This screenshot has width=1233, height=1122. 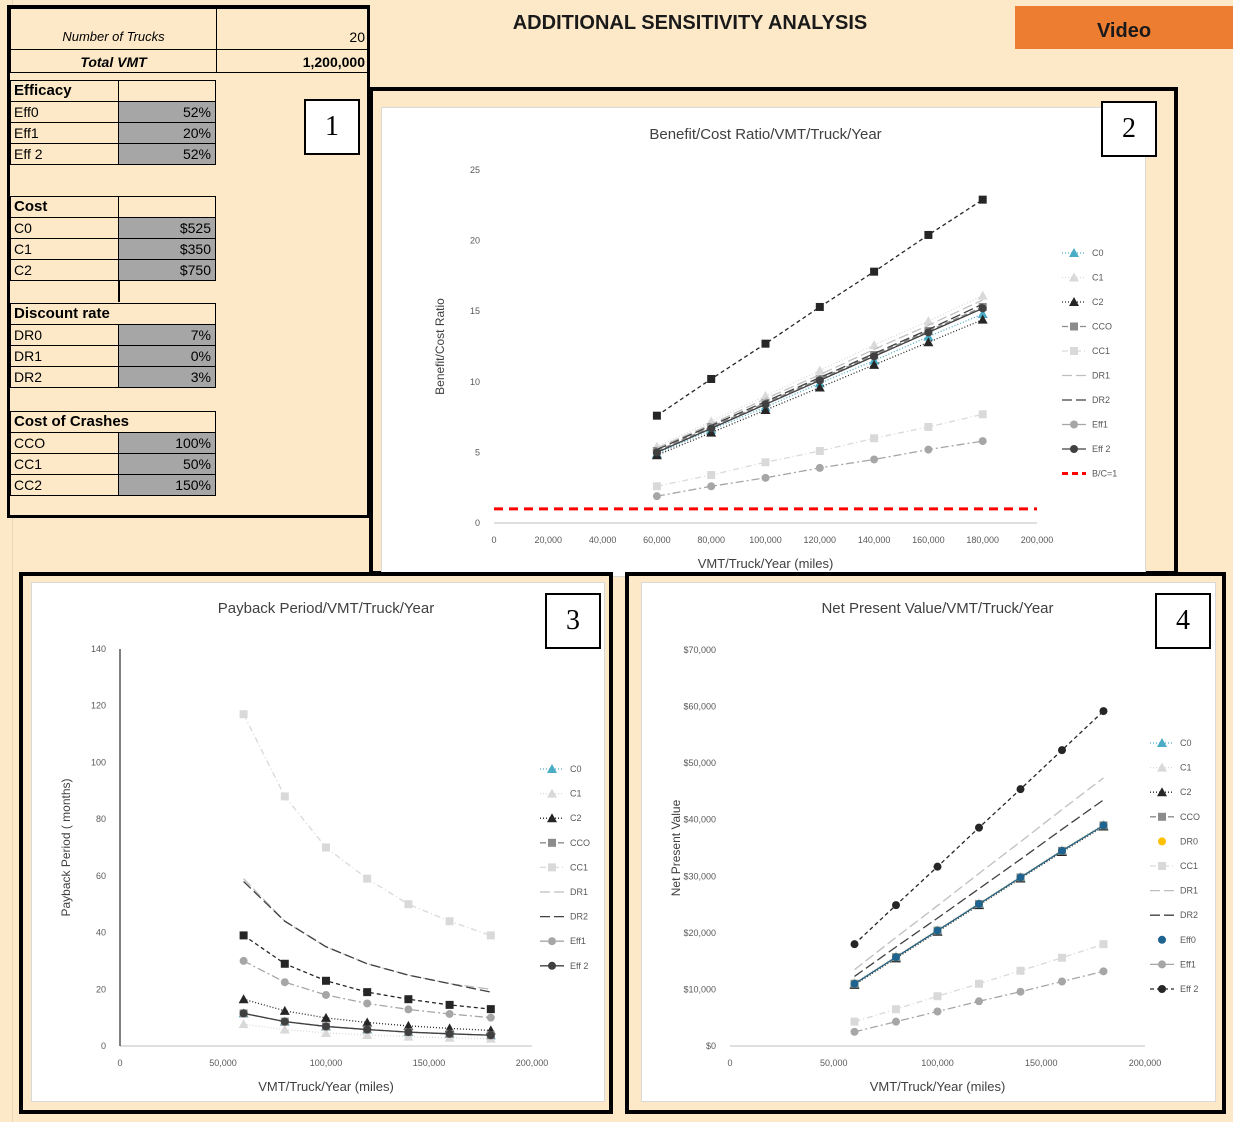 What do you see at coordinates (101, 876) in the screenshot?
I see `y-tick-label: 60` at bounding box center [101, 876].